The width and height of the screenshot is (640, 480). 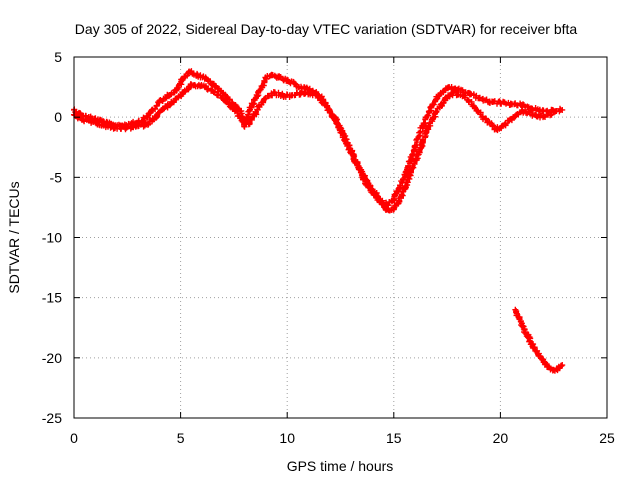 What do you see at coordinates (52, 358) in the screenshot?
I see `y-tick-label: -20` at bounding box center [52, 358].